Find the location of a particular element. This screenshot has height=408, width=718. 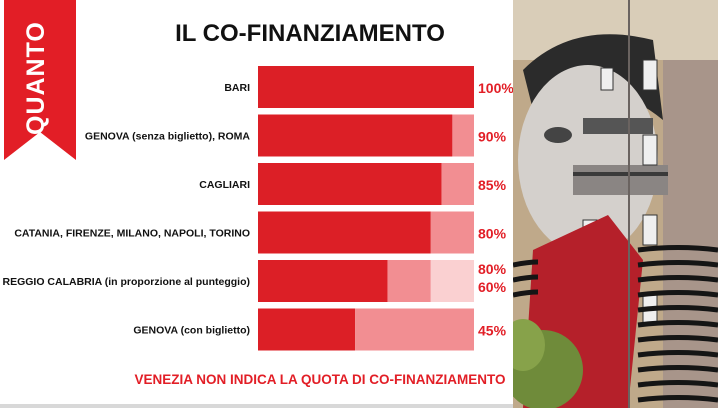

category-label: BARI is located at coordinates (237, 88).